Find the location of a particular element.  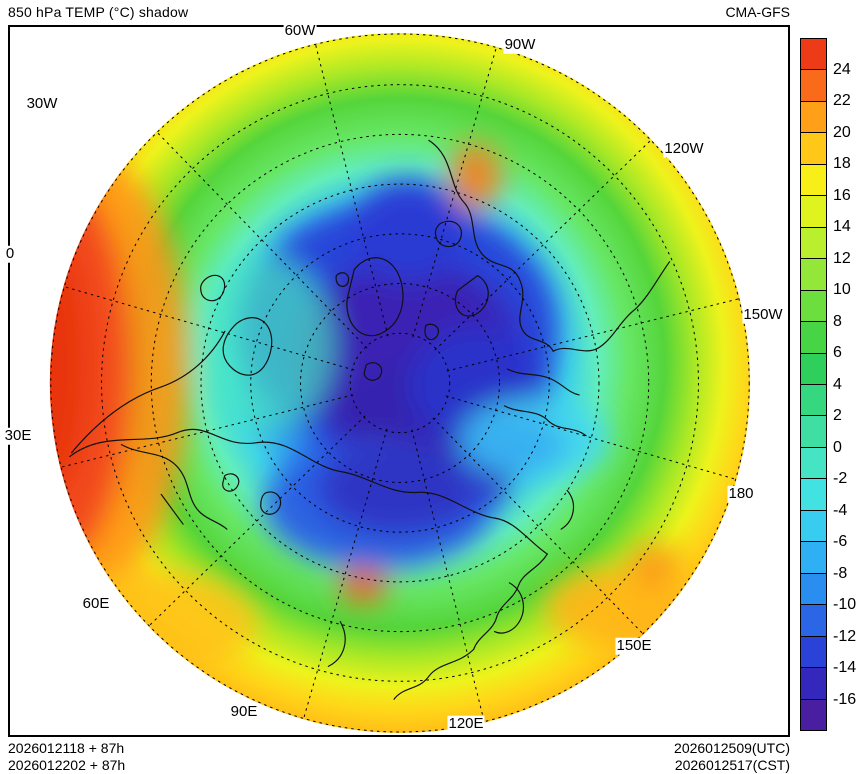

lon-label-60e: 60E is located at coordinates (96, 603).